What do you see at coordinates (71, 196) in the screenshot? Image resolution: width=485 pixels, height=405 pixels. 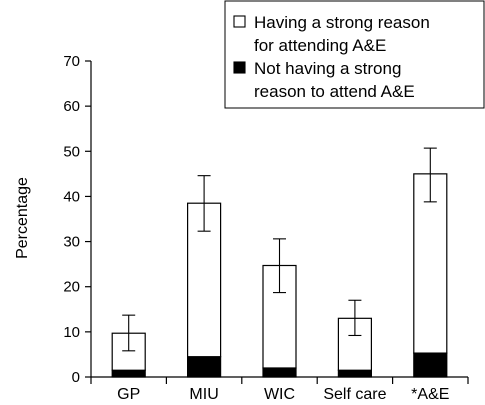 I see `y-tick-label: 40` at bounding box center [71, 196].